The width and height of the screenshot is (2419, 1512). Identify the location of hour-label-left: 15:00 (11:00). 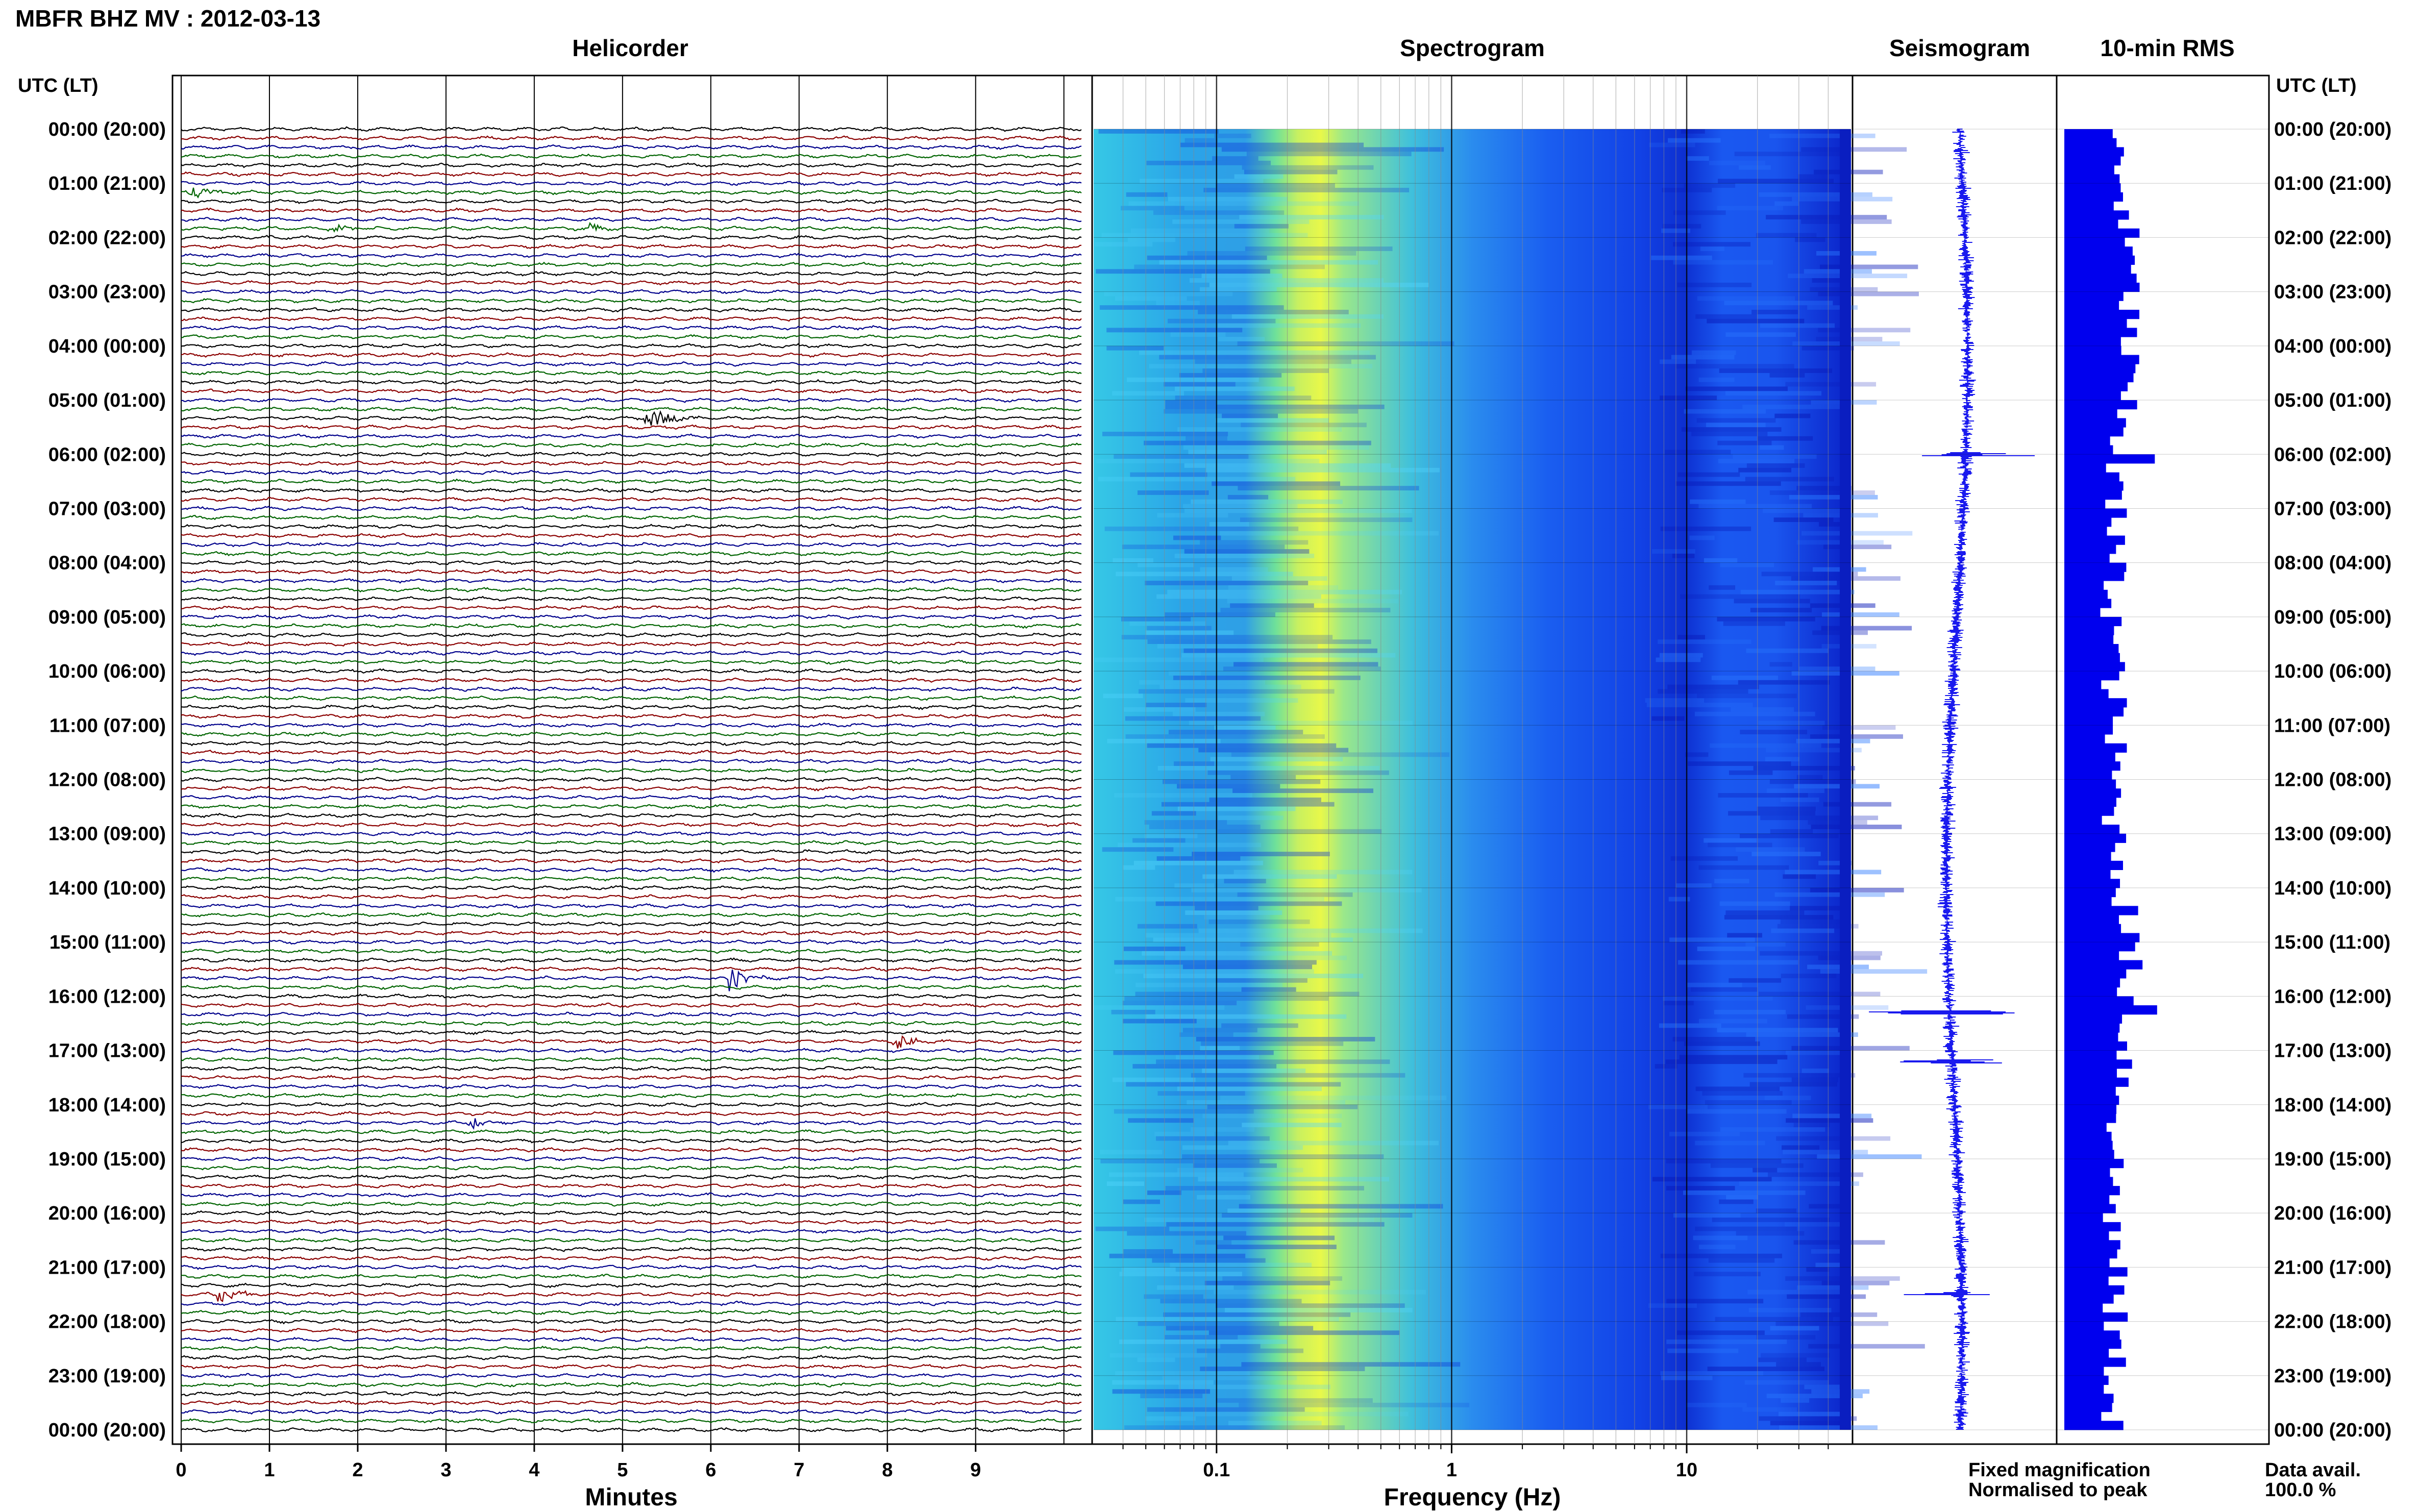
(108, 942).